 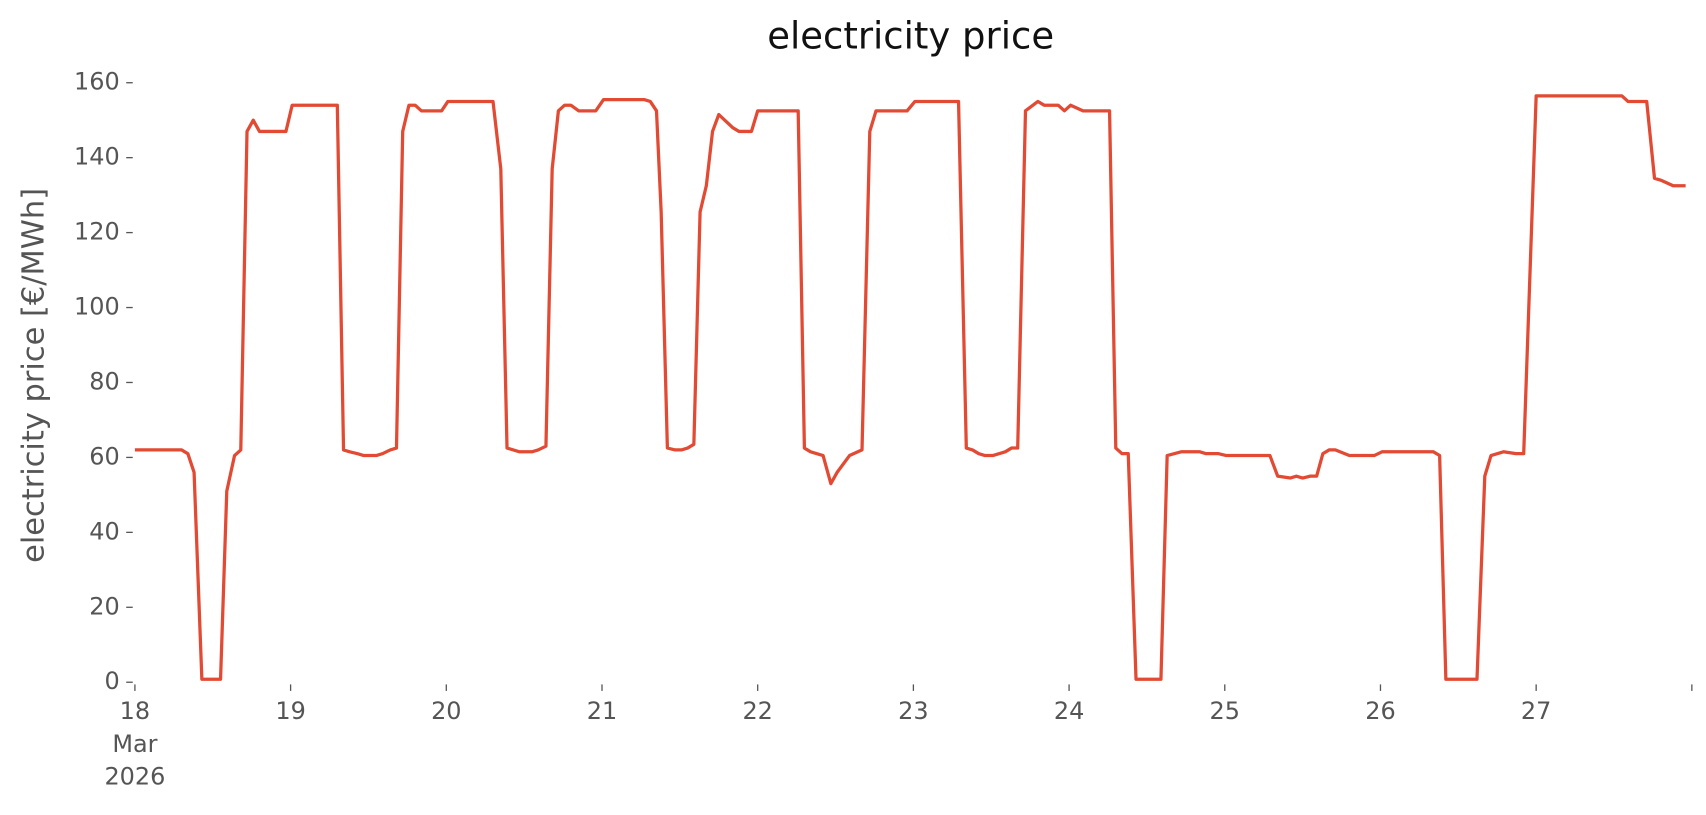 I want to click on x-tick-label: 21, so click(x=602, y=711).